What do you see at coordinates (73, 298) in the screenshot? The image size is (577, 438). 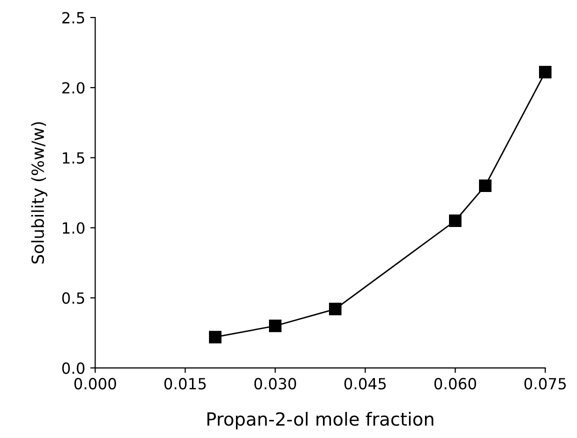 I see `y-tick-label: 0.5` at bounding box center [73, 298].